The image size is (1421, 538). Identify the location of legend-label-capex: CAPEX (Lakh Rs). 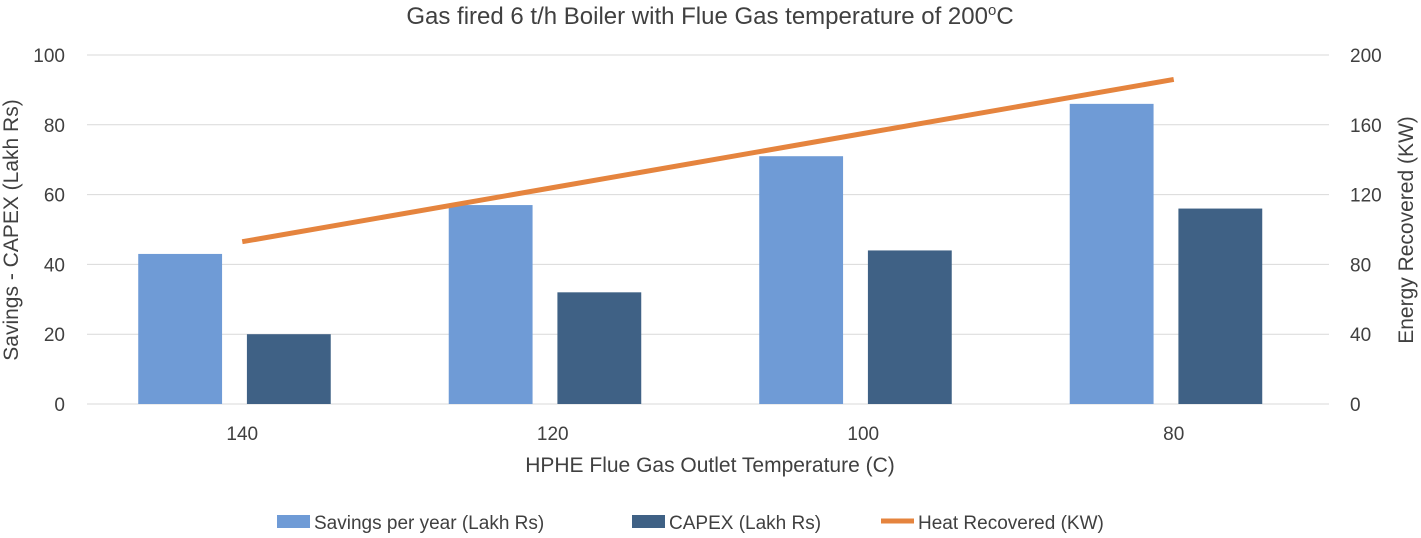
(745, 523).